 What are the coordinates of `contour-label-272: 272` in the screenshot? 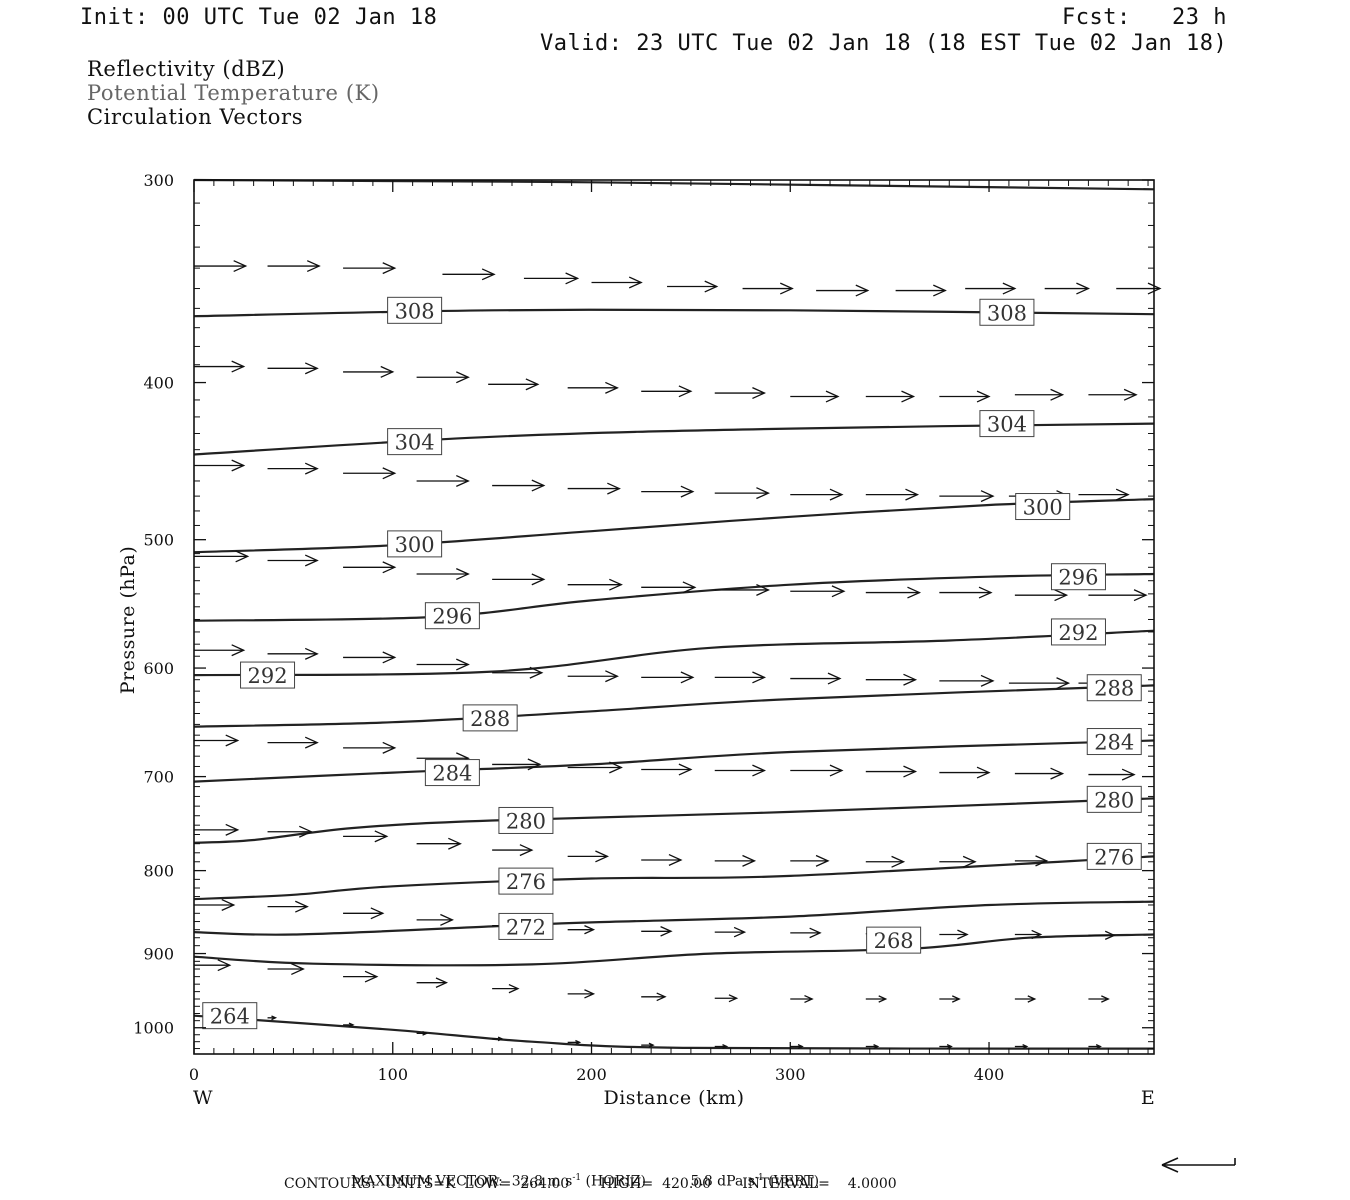 It's located at (526, 927).